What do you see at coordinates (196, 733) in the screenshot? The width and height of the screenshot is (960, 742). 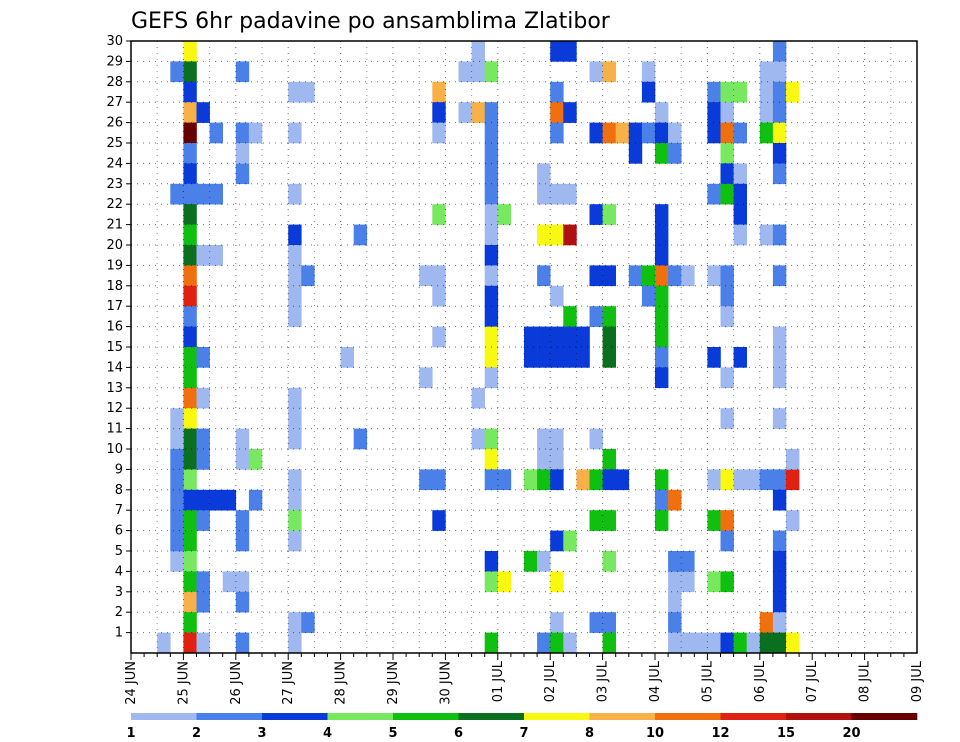 I see `colorbar-label: 2` at bounding box center [196, 733].